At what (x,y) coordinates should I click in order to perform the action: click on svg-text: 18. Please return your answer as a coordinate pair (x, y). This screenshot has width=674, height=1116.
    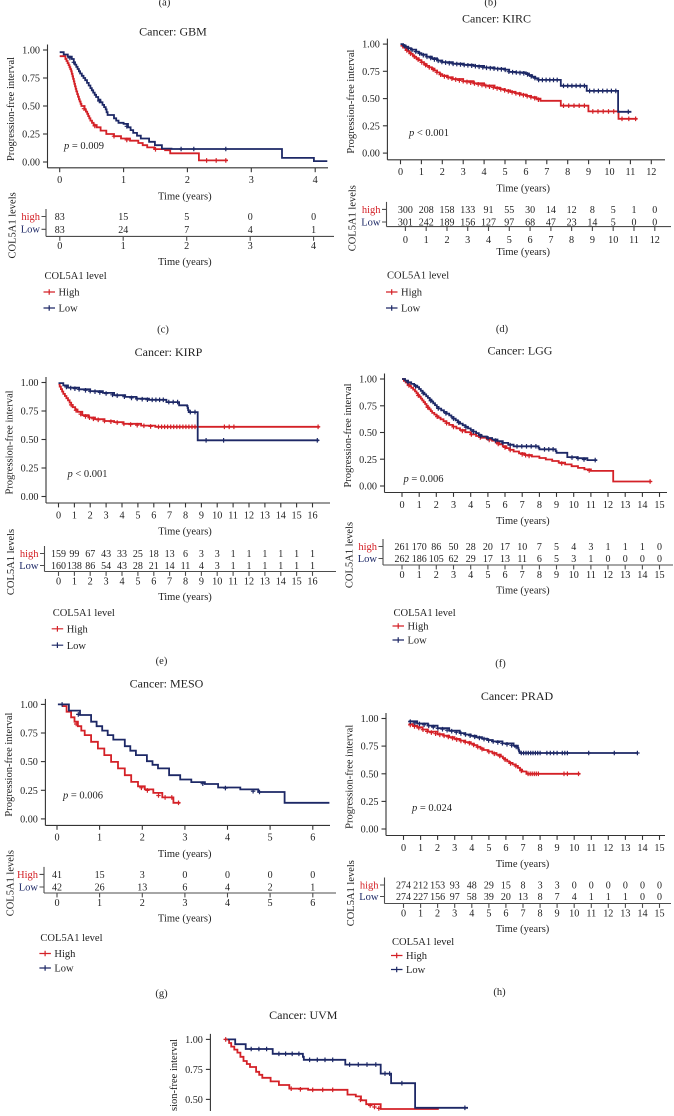
    Looking at the image, I should click on (154, 554).